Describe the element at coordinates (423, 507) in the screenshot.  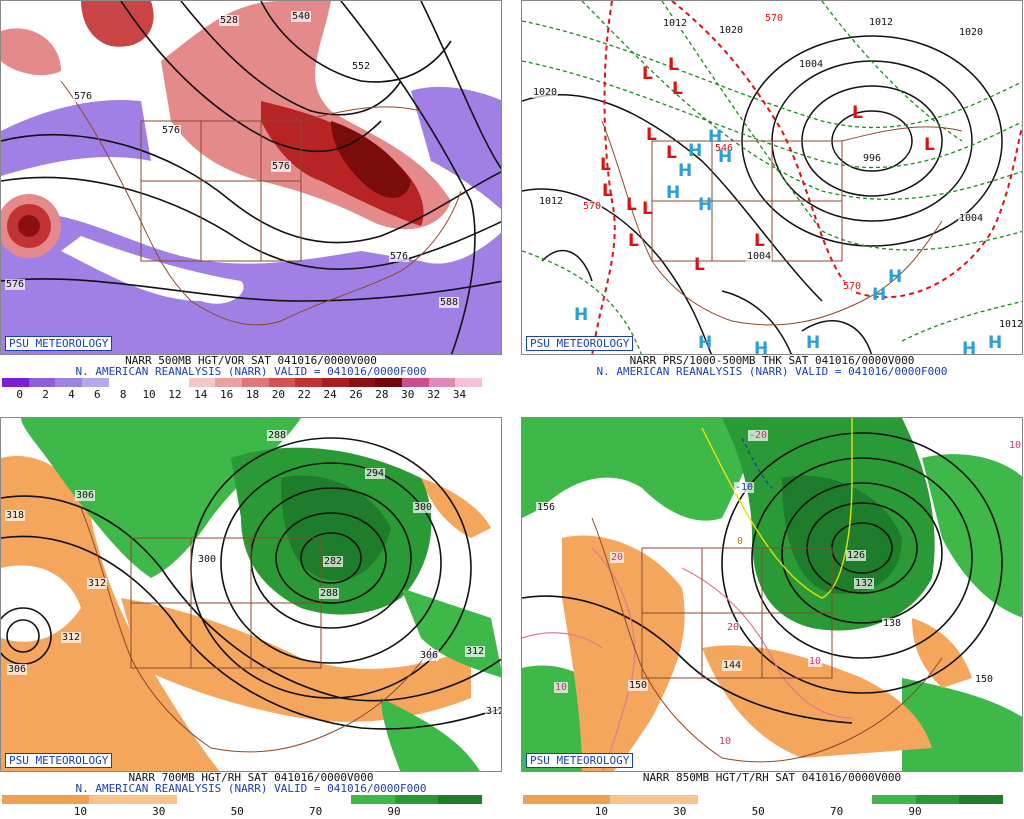
I see `contour-label: 300` at that location.